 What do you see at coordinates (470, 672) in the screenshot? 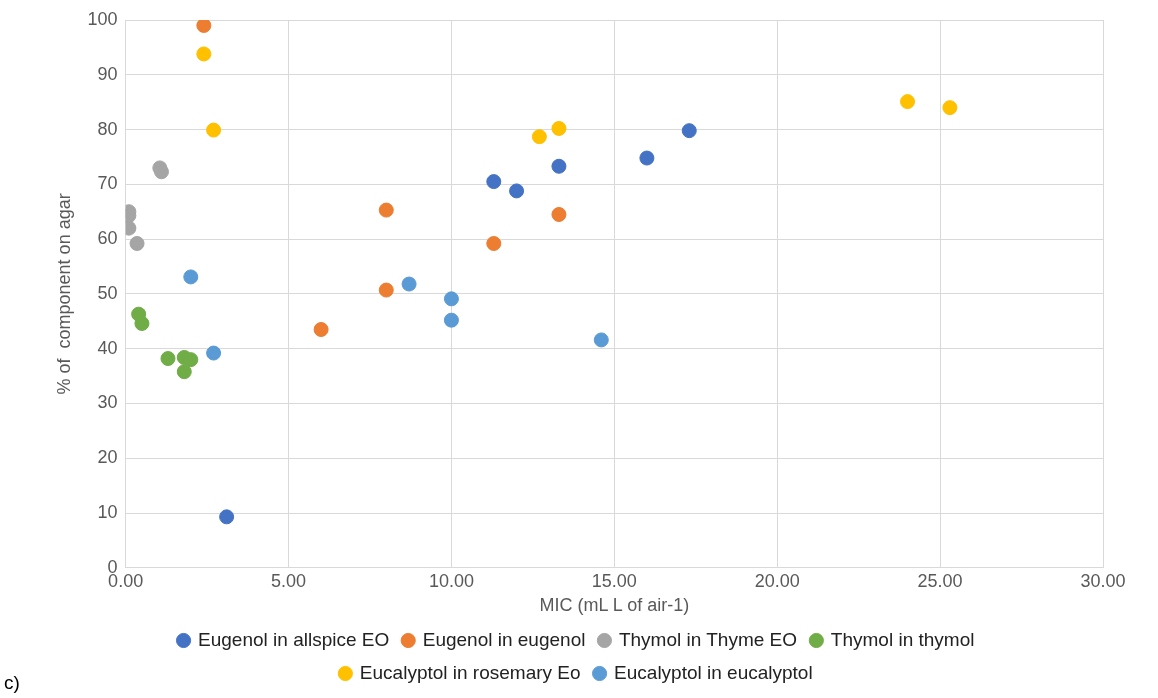
I see `legend-label: Eucalyptol in rosemary Eo` at bounding box center [470, 672].